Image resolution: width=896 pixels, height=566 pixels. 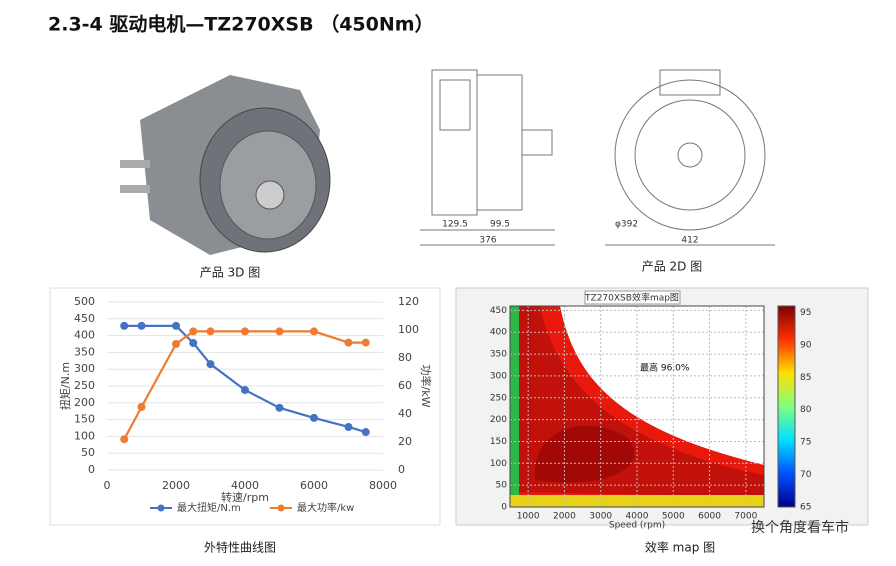 What do you see at coordinates (225, 165) in the screenshot?
I see `motor-3d-image` at bounding box center [225, 165].